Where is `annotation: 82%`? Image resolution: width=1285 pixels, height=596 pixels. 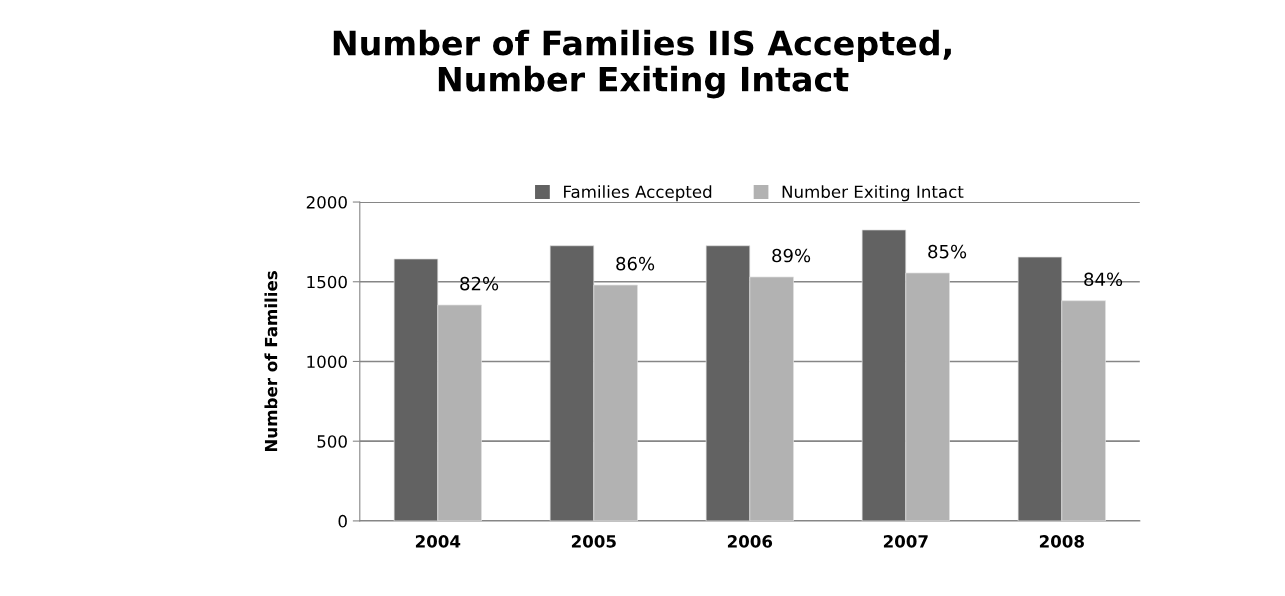
annotation: 82% is located at coordinates (479, 283).